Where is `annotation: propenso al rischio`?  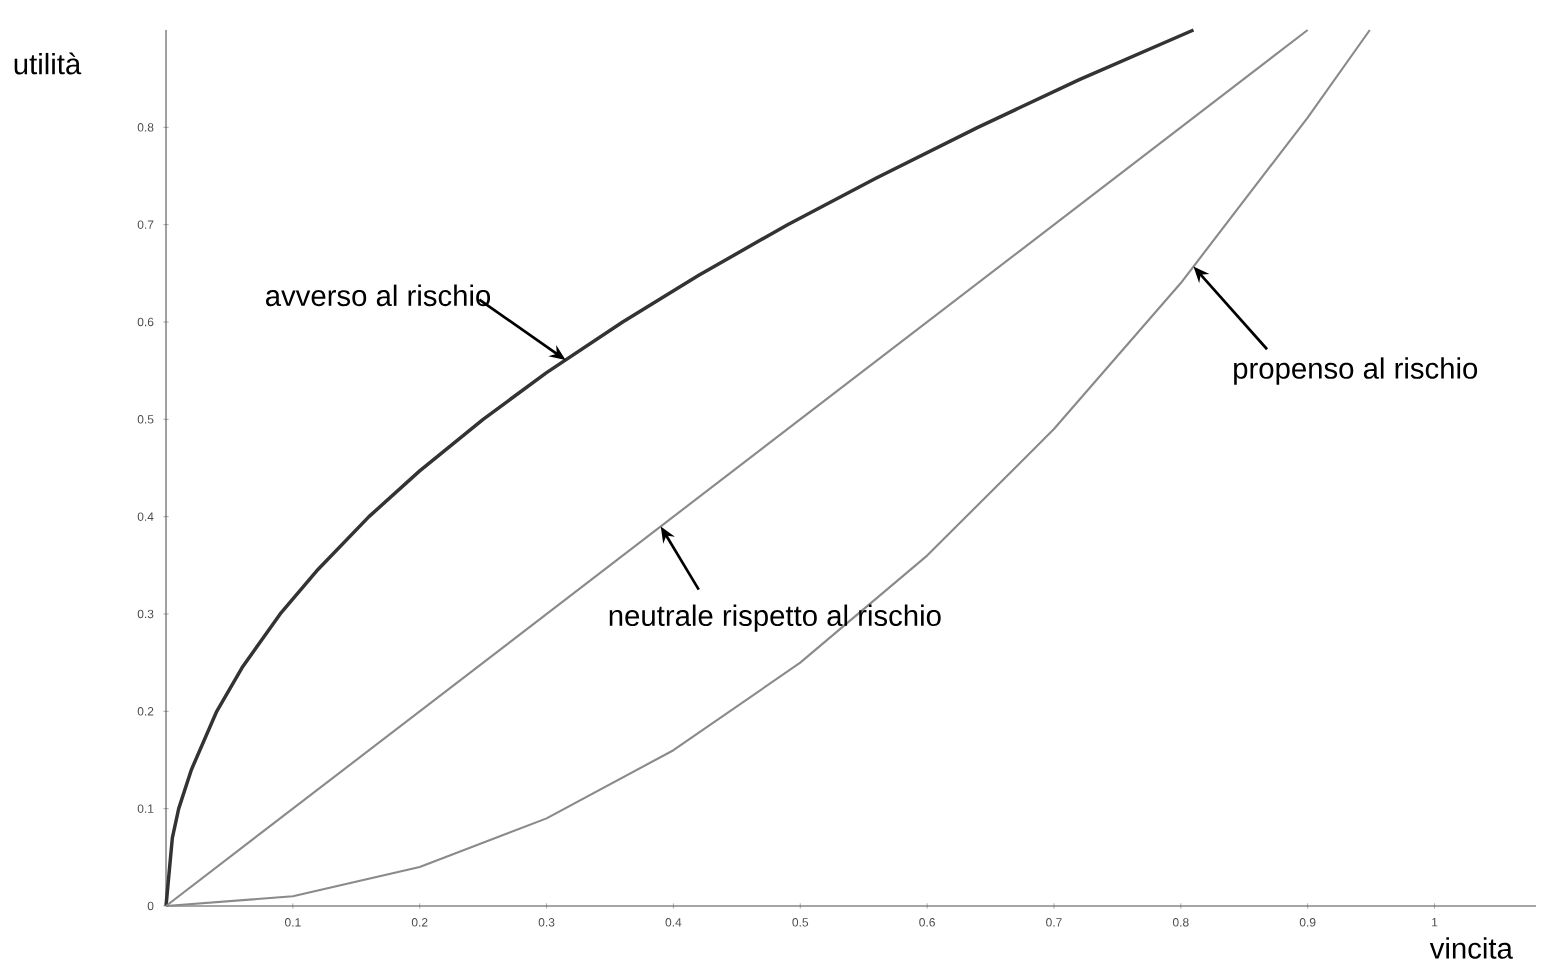
annotation: propenso al rischio is located at coordinates (1356, 371).